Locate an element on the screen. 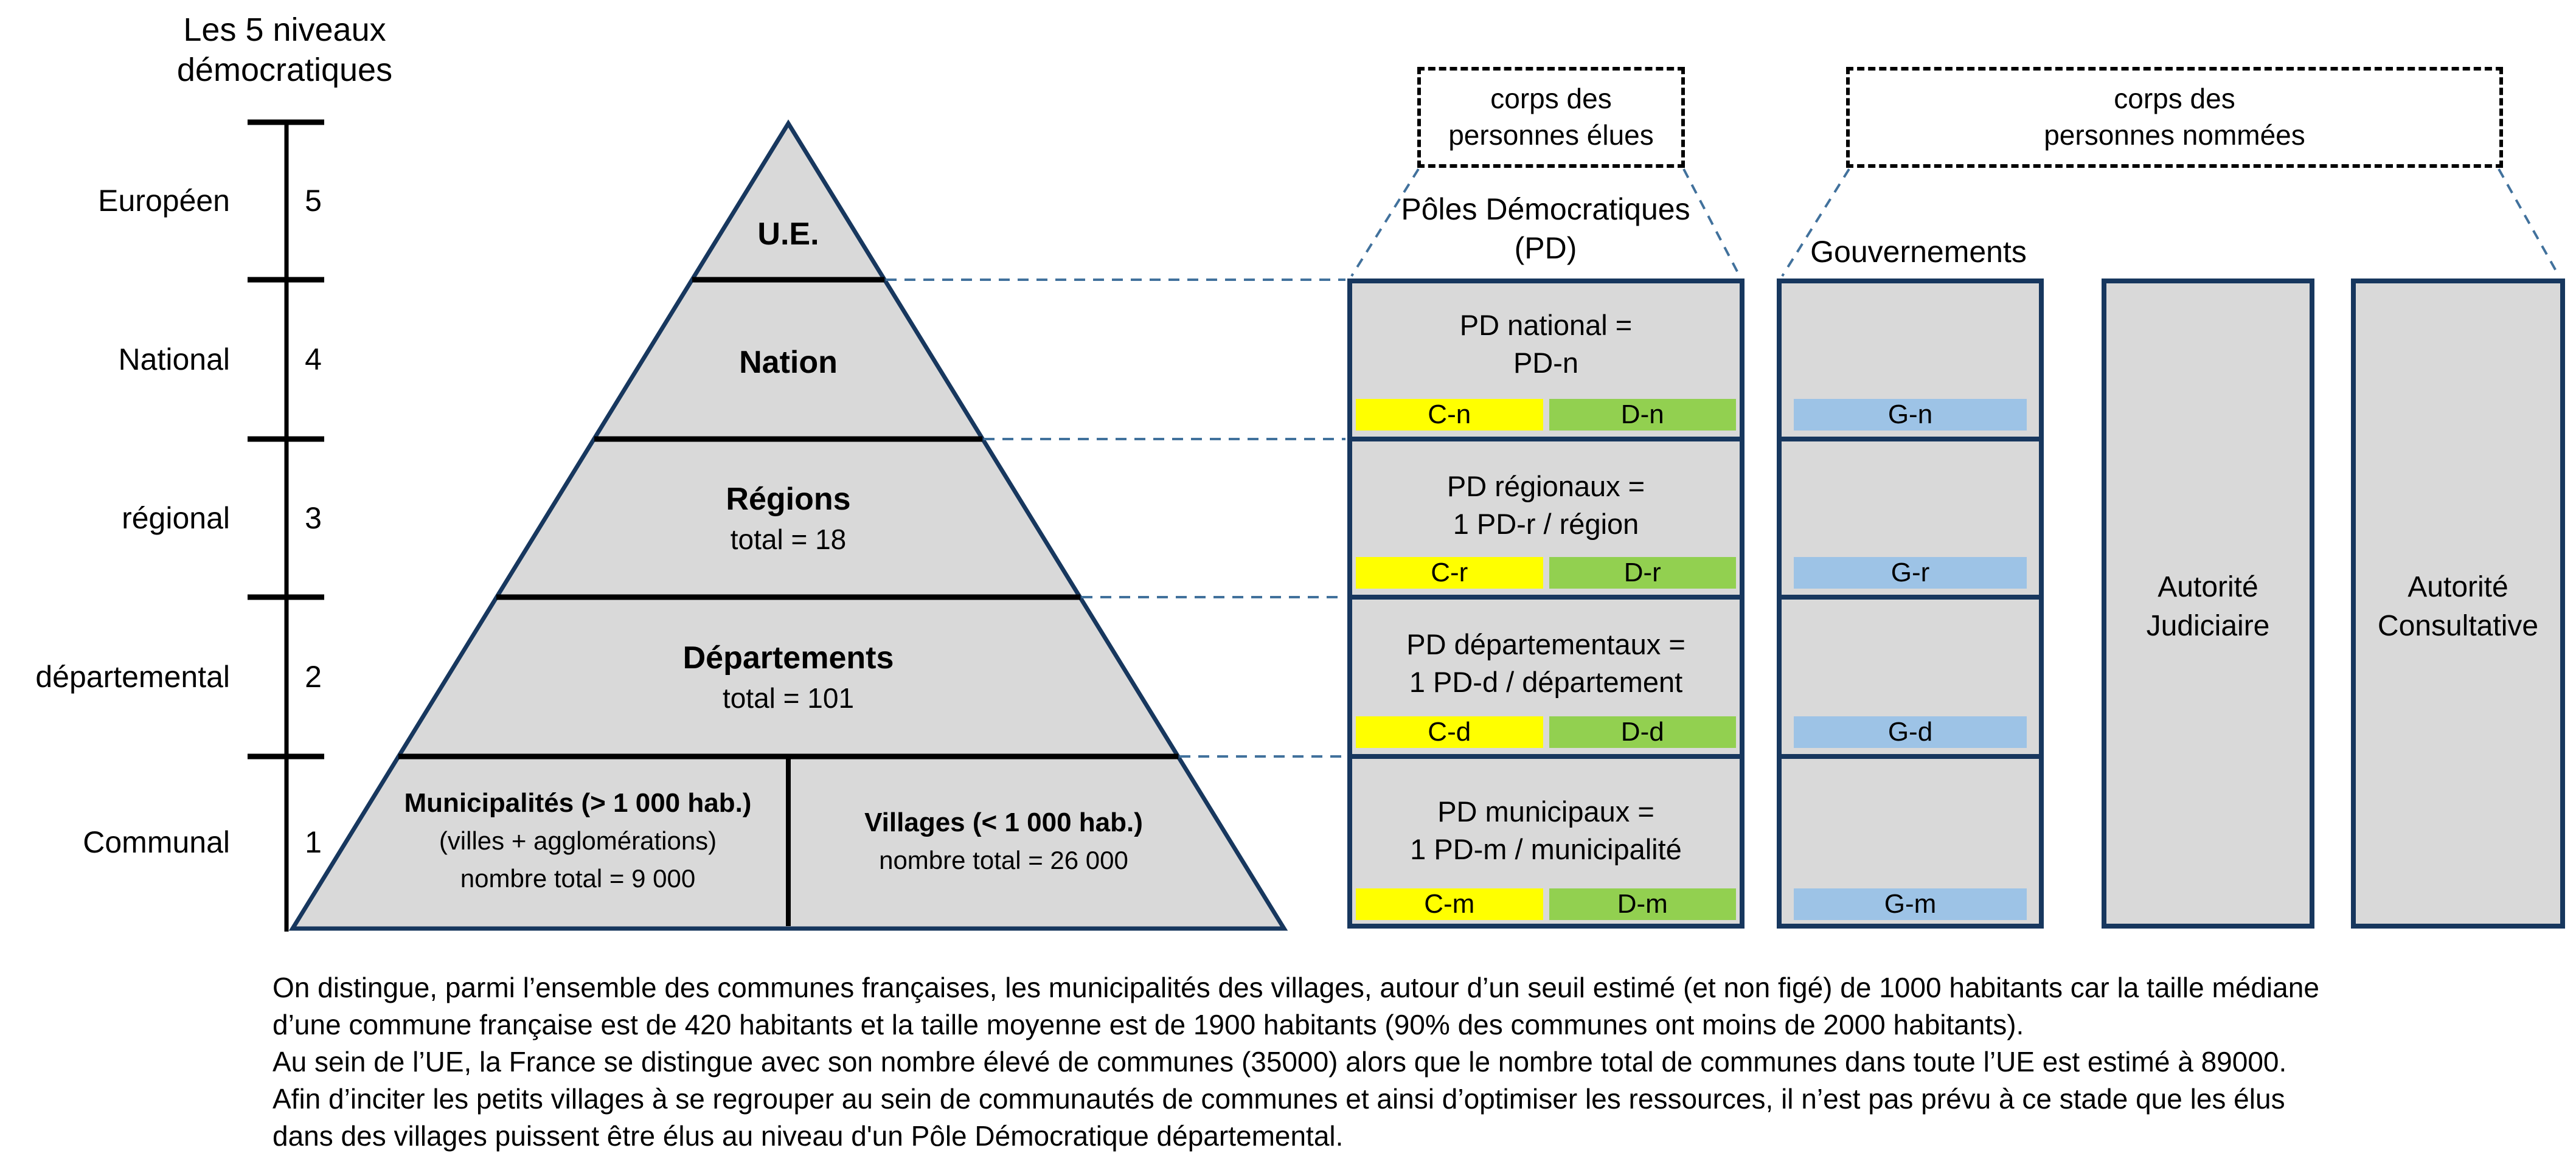  municipalites-detail1: (villes + agglomérations) is located at coordinates (578, 840).